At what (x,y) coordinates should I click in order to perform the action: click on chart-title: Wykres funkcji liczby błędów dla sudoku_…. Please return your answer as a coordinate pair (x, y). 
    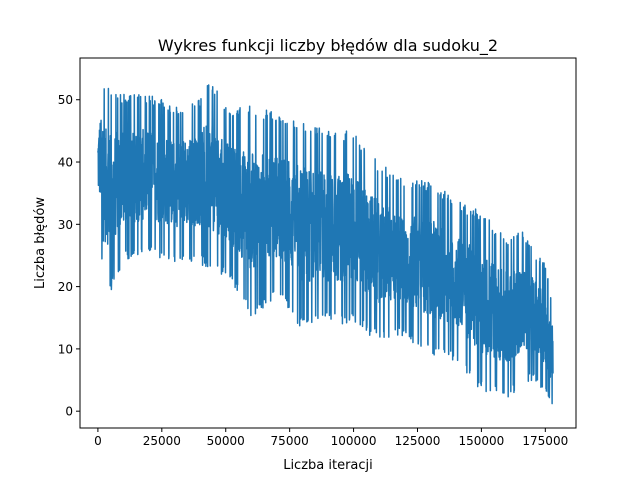
    Looking at the image, I should click on (328, 46).